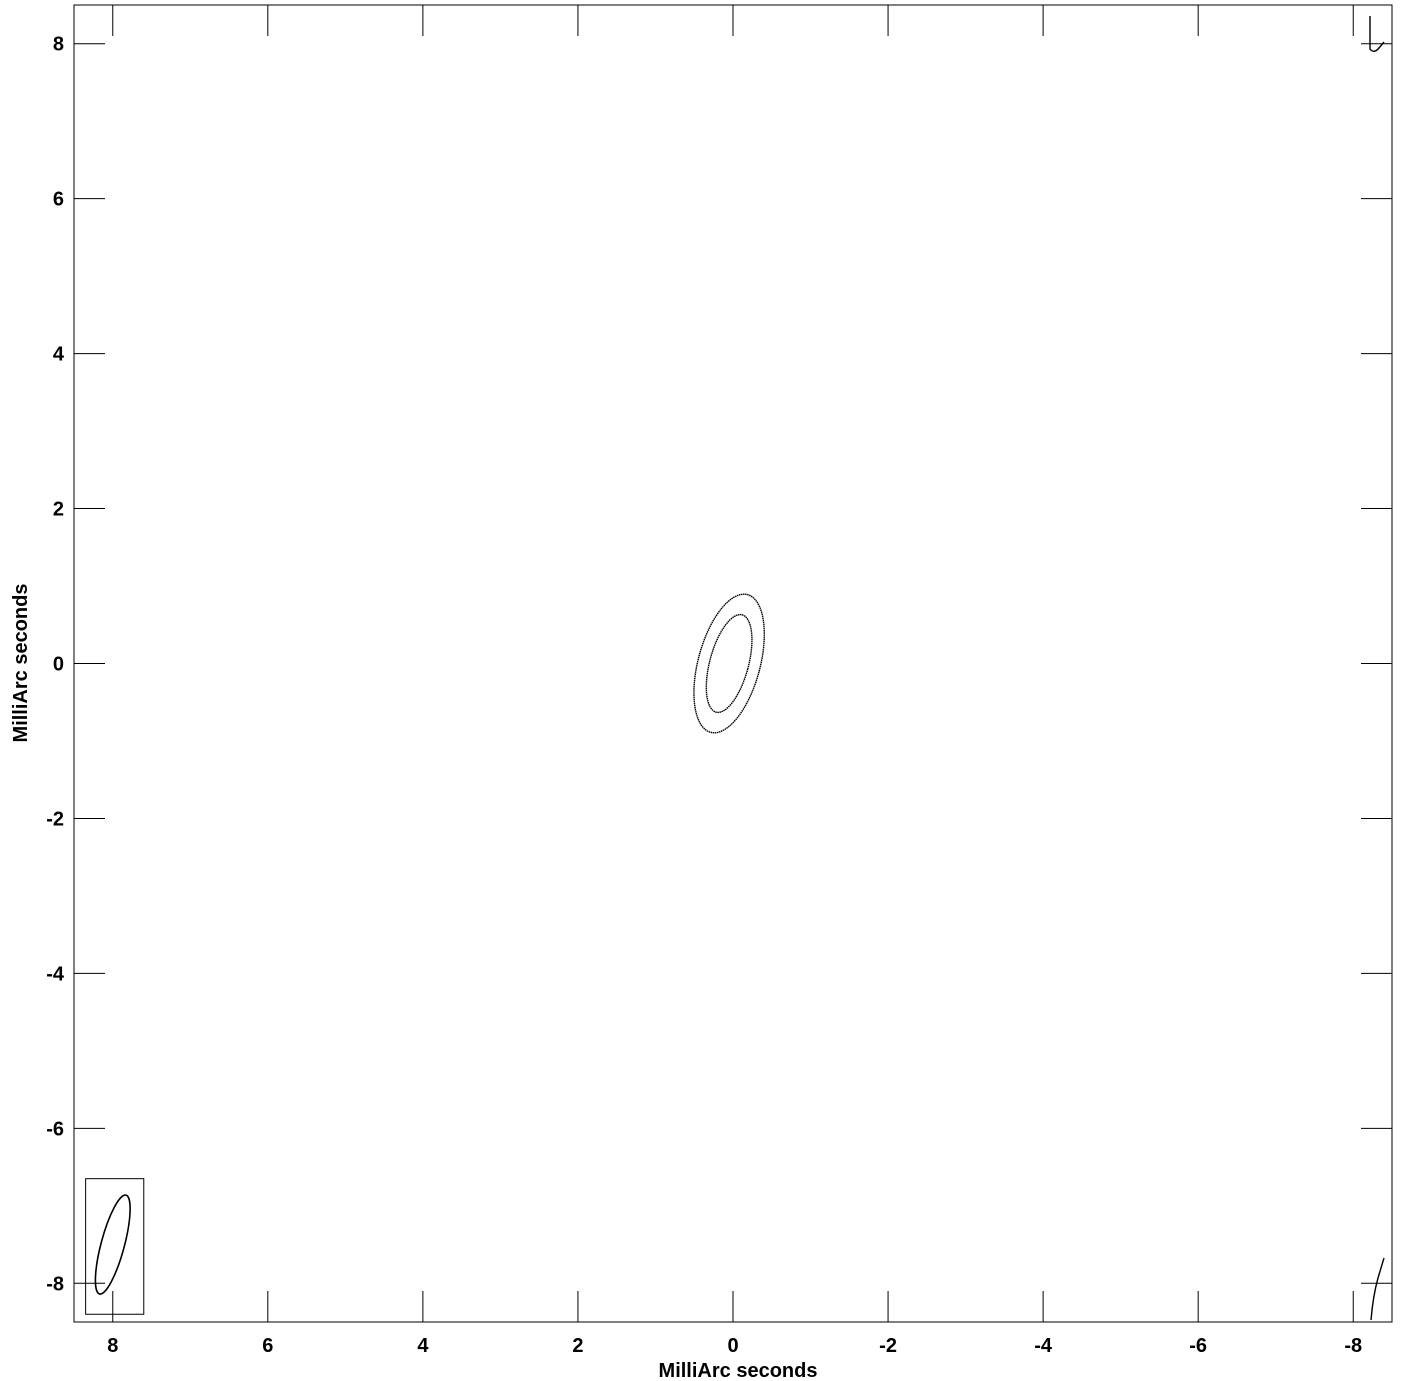  I want to click on y-tick-label: -8, so click(55, 1284).